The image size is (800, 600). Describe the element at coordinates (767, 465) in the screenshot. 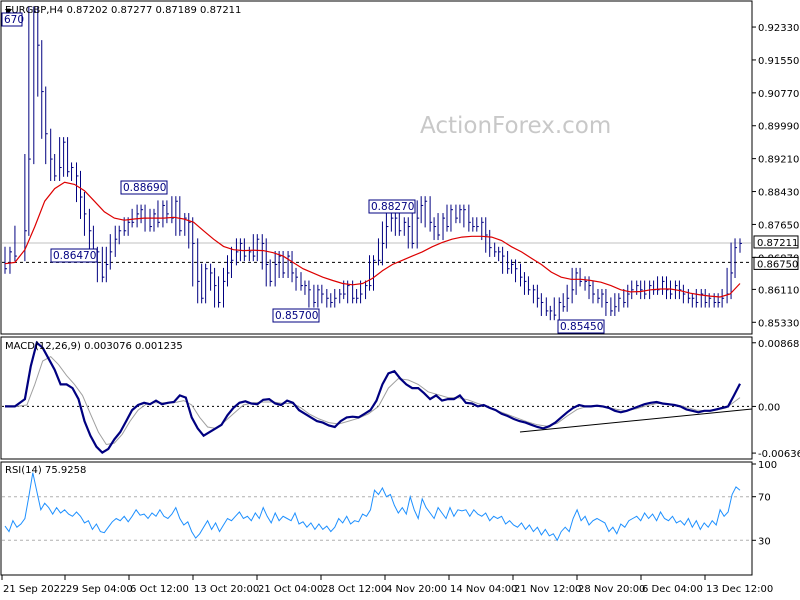

I see `rsi-tick-label: 100` at that location.